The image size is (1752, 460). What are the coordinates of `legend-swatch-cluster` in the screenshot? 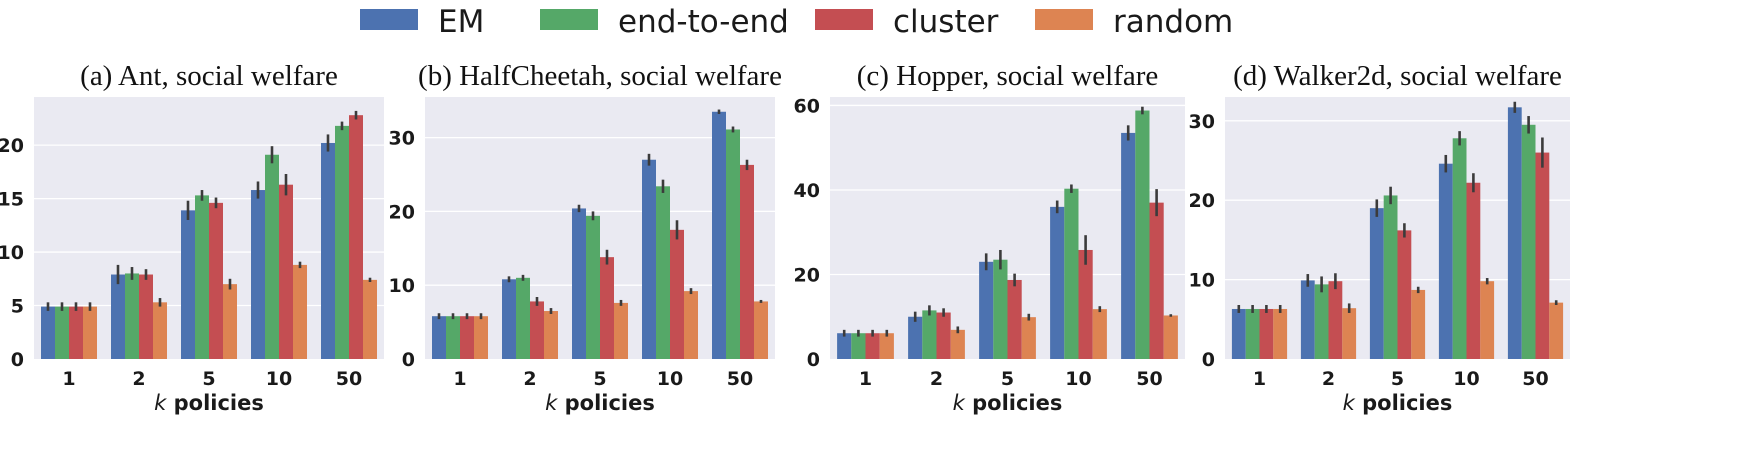 It's located at (844, 19).